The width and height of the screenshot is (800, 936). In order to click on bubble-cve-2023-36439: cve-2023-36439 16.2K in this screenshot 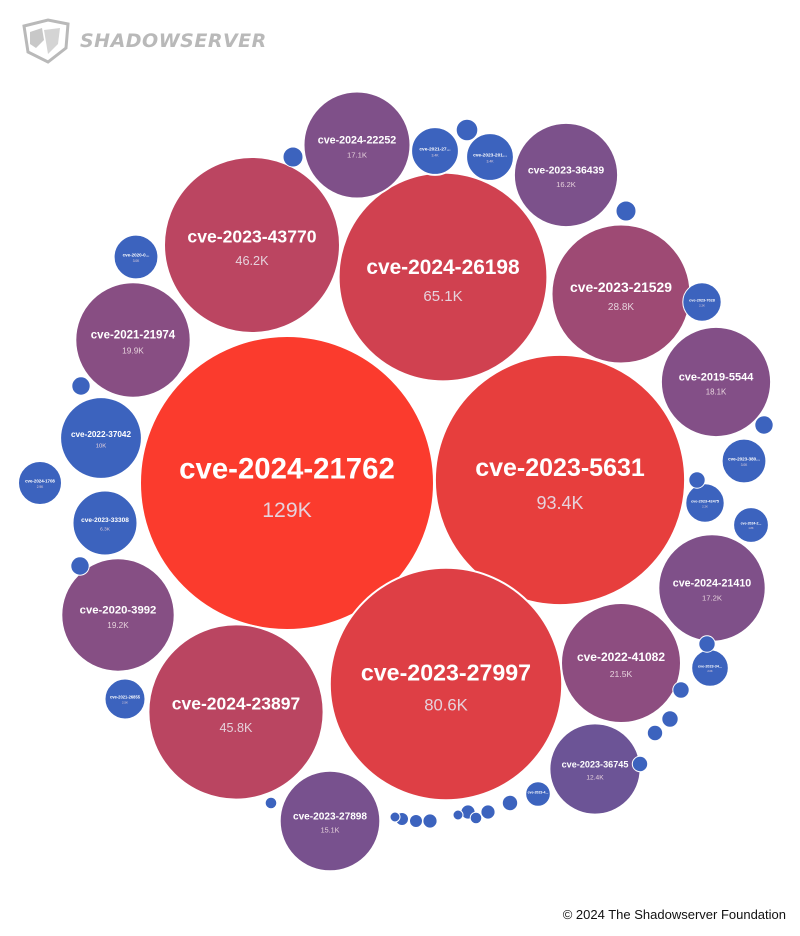, I will do `click(566, 175)`.